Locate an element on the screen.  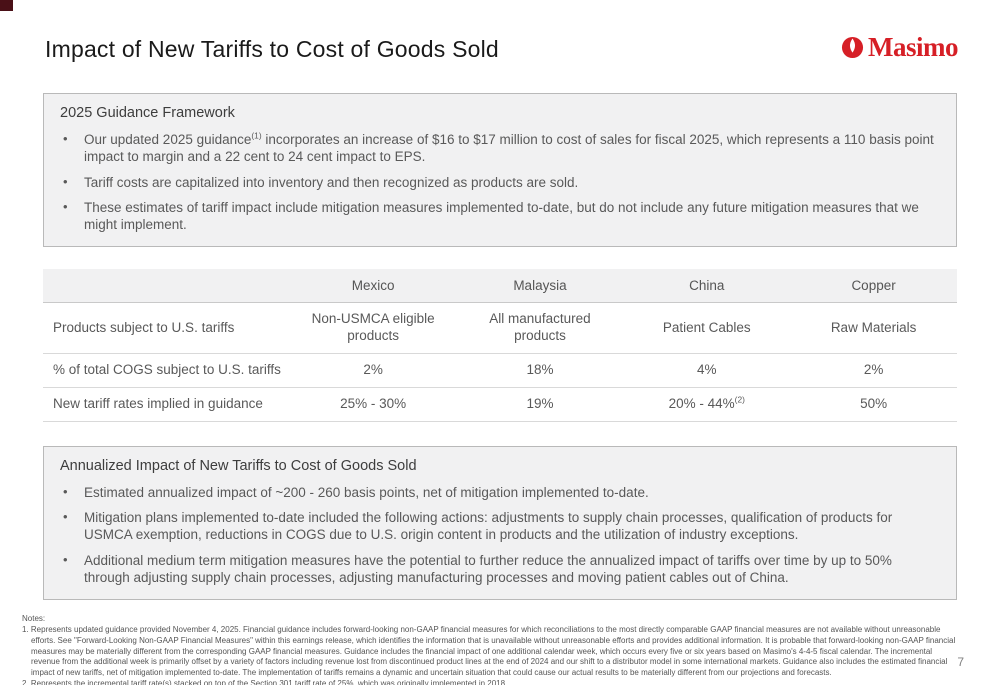
footnote-ref-1: (1) is located at coordinates (256, 135).